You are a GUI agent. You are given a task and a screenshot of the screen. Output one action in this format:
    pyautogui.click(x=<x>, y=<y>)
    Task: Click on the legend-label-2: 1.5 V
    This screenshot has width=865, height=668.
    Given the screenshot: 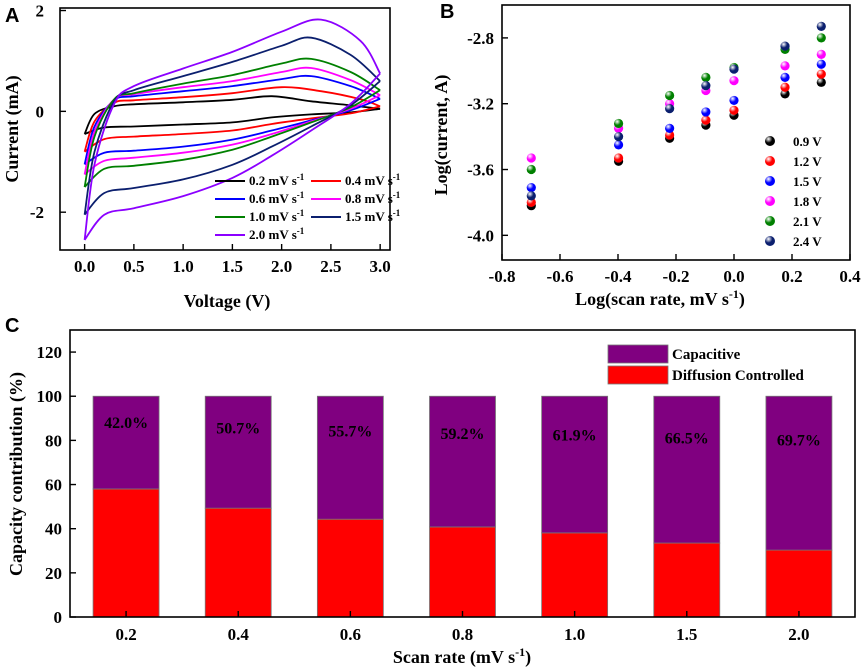 What is the action you would take?
    pyautogui.click(x=807, y=181)
    